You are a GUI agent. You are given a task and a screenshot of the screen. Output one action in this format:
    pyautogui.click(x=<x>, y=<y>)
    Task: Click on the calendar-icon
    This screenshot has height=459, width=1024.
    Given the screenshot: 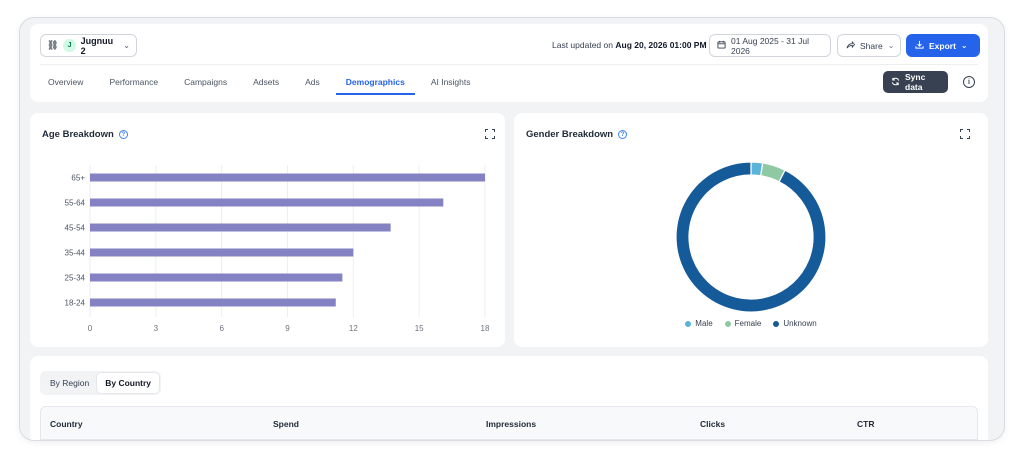 What is the action you would take?
    pyautogui.click(x=721, y=45)
    